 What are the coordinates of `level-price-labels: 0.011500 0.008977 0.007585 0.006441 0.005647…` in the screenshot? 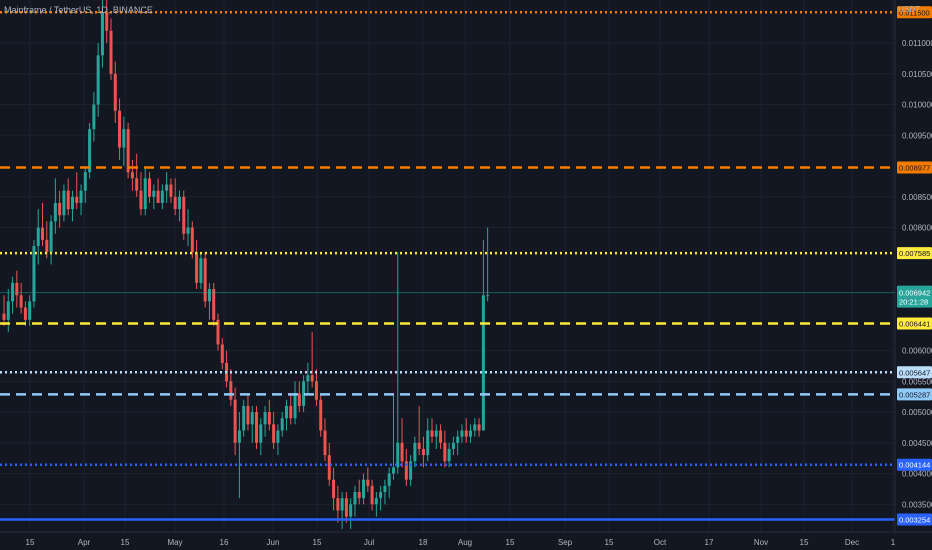 It's located at (914, 266).